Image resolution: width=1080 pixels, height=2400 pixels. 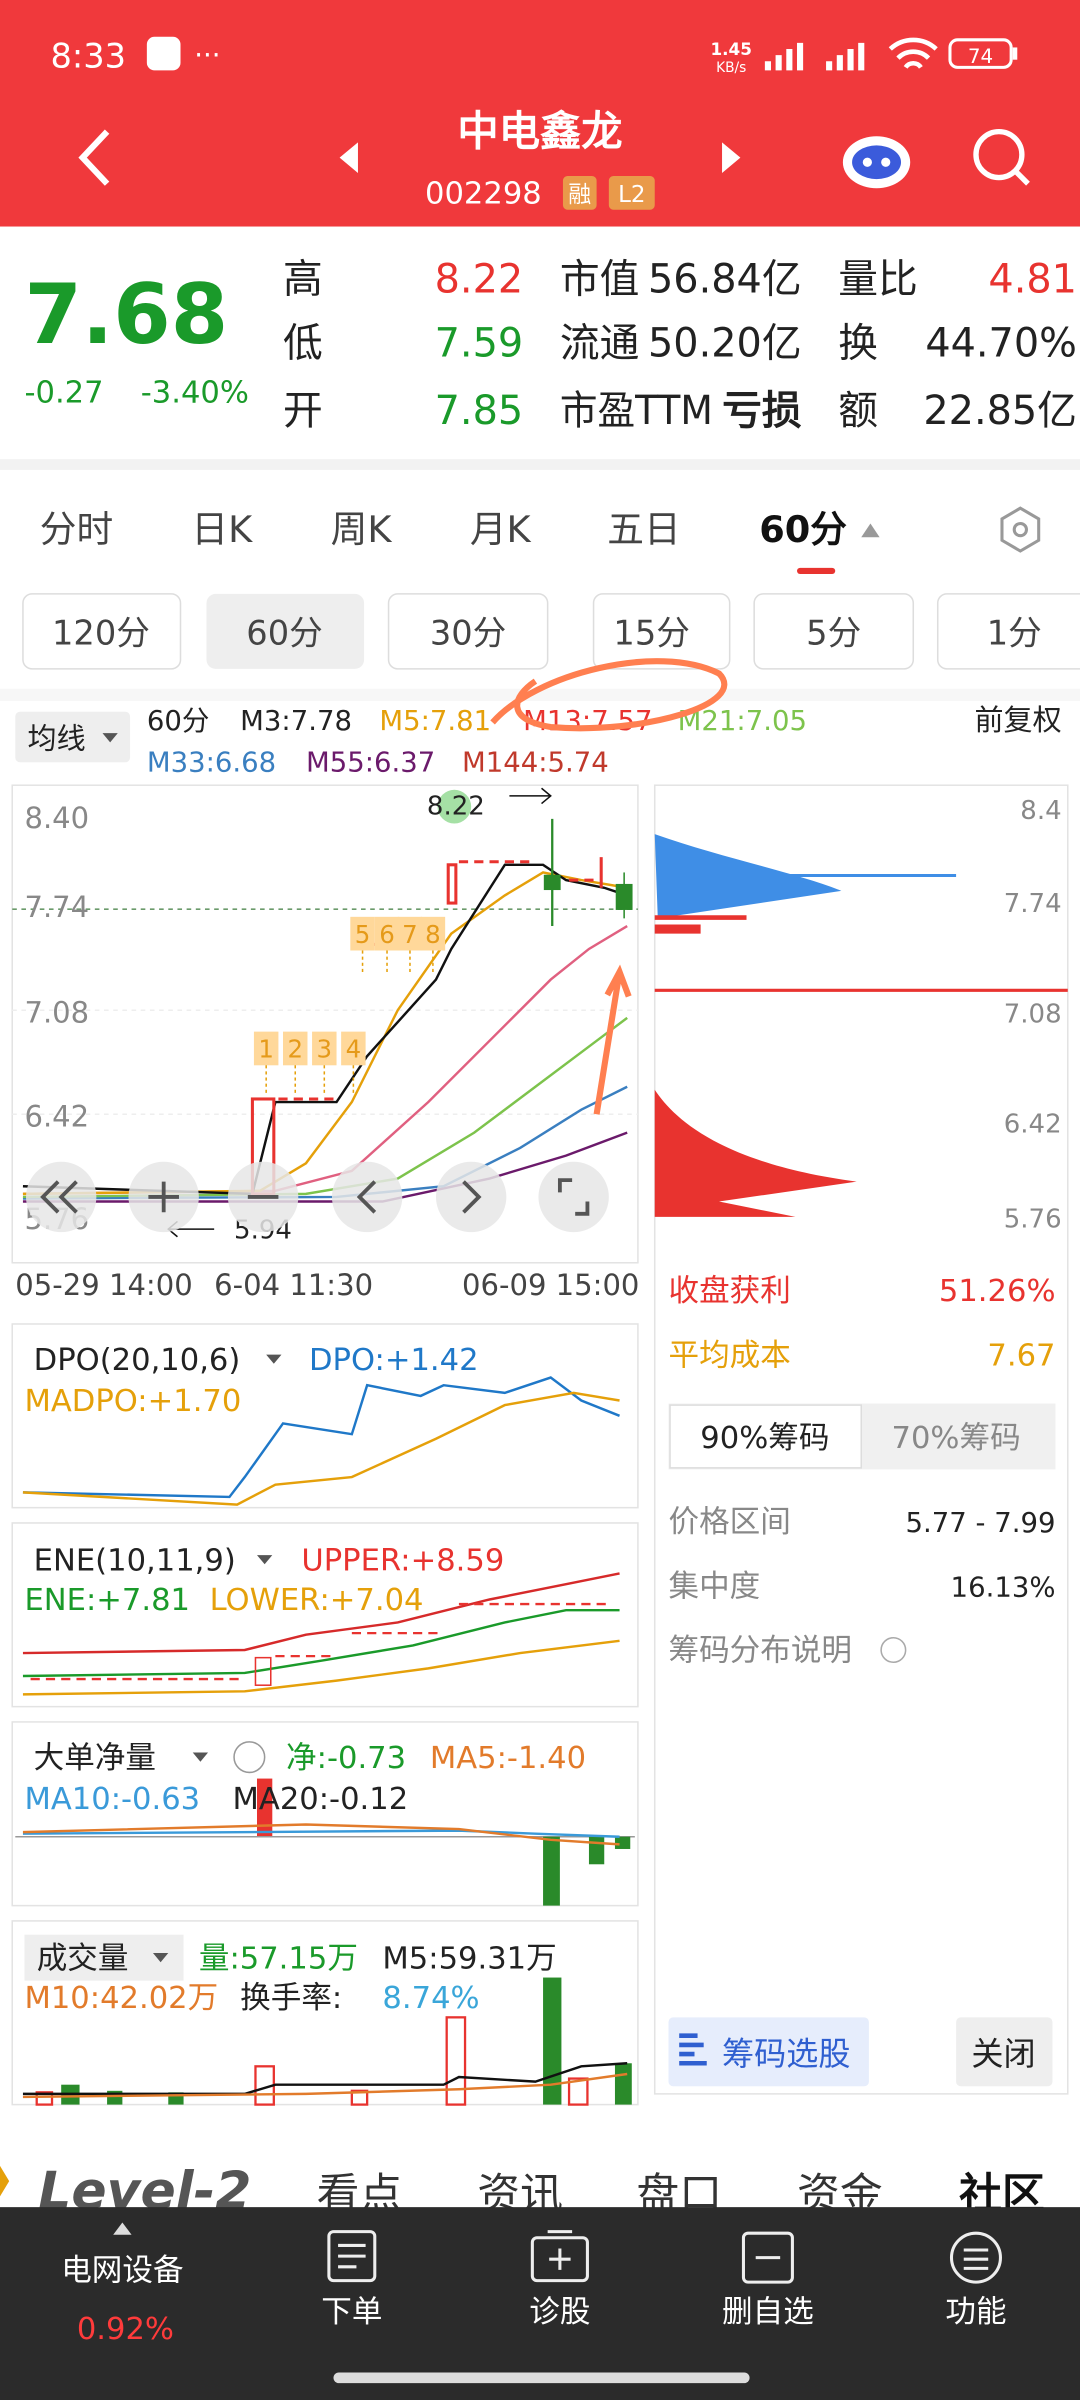 I want to click on dpo-panel-path, so click(x=274, y=1359).